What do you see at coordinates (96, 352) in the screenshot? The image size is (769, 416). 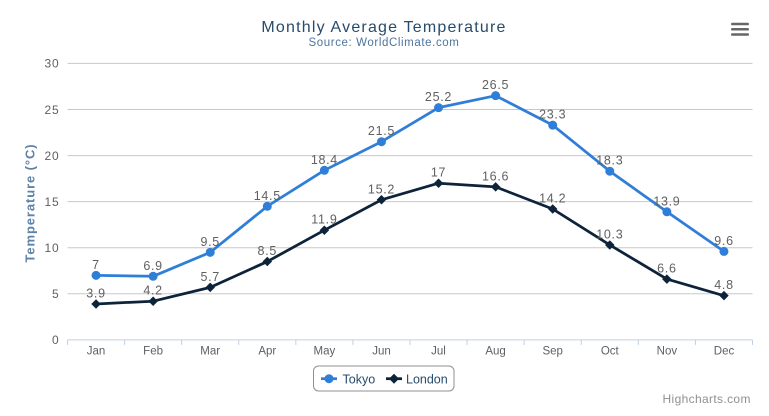 I see `svg-text: Jan` at bounding box center [96, 352].